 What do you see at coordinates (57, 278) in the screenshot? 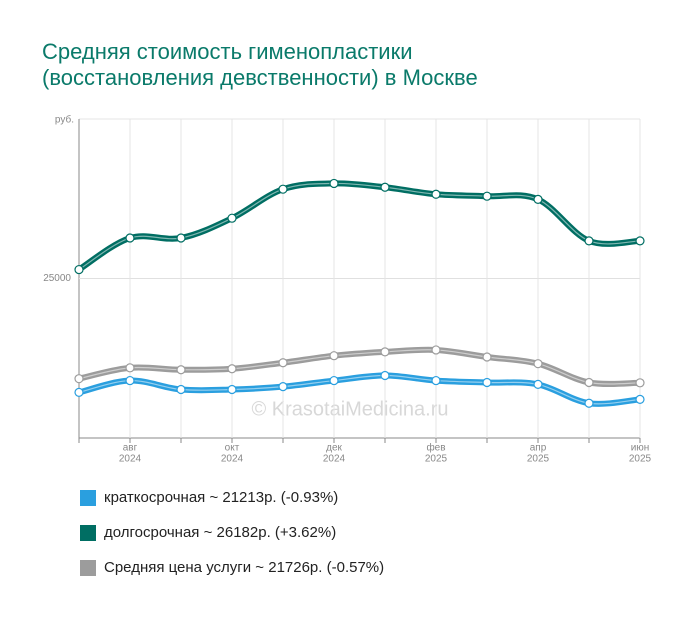
I see `y-tick-label: 25000` at bounding box center [57, 278].